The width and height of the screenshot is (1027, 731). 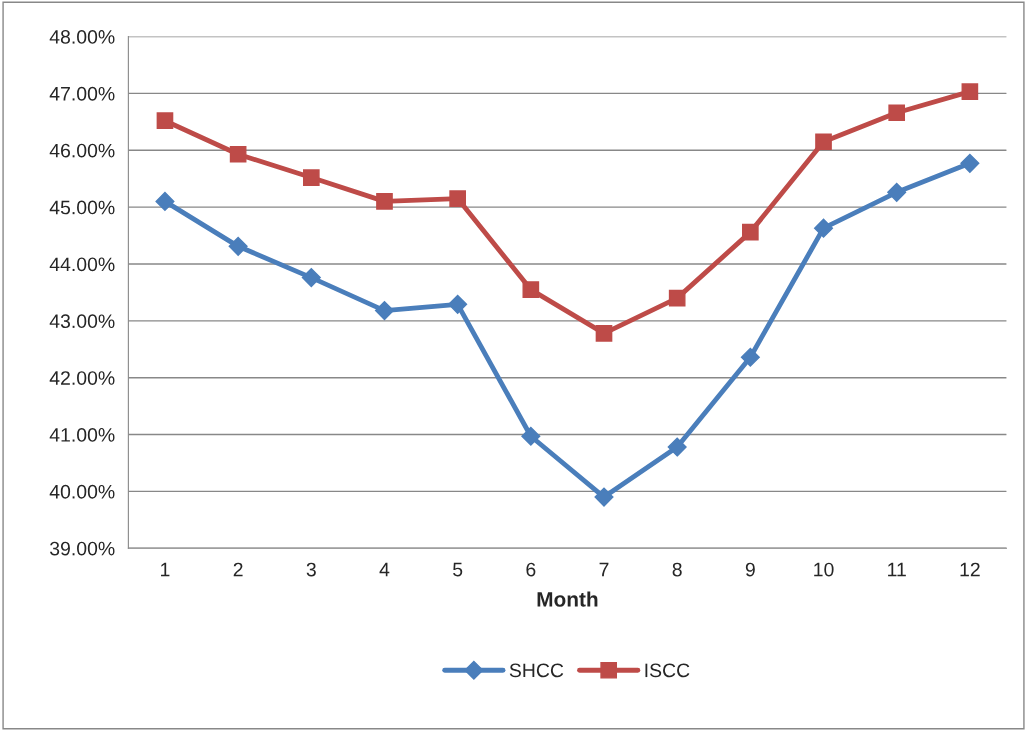 I want to click on x-tick-label: 6, so click(x=531, y=569).